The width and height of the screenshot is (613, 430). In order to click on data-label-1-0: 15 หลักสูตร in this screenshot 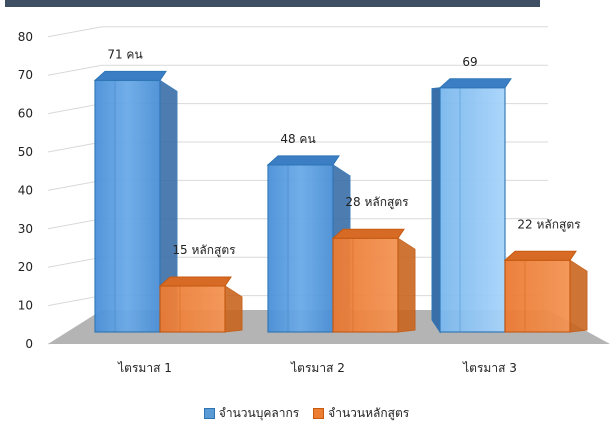, I will do `click(204, 250)`.